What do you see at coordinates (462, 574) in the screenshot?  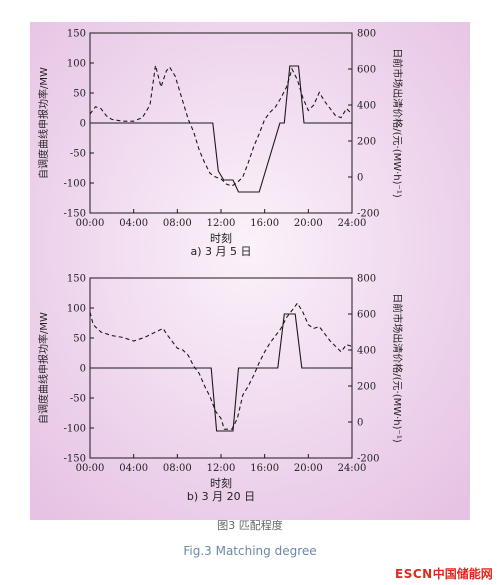 I see `logo-cjk: 中国储能网` at bounding box center [462, 574].